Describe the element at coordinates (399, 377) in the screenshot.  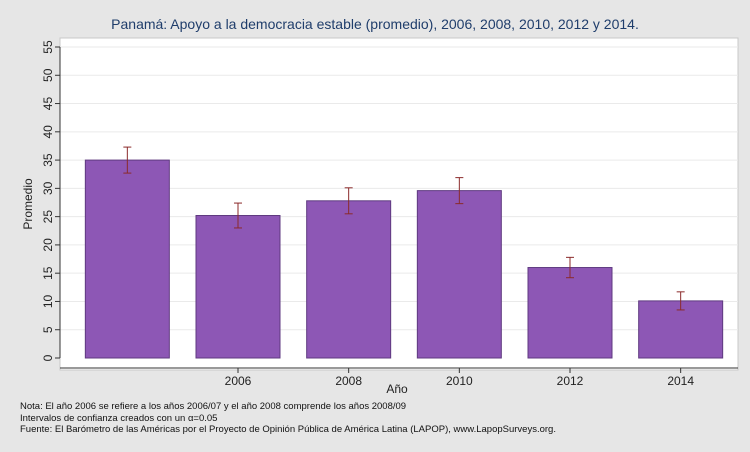
I see `x-axis: 2006 2008 2010 2012 2014` at that location.